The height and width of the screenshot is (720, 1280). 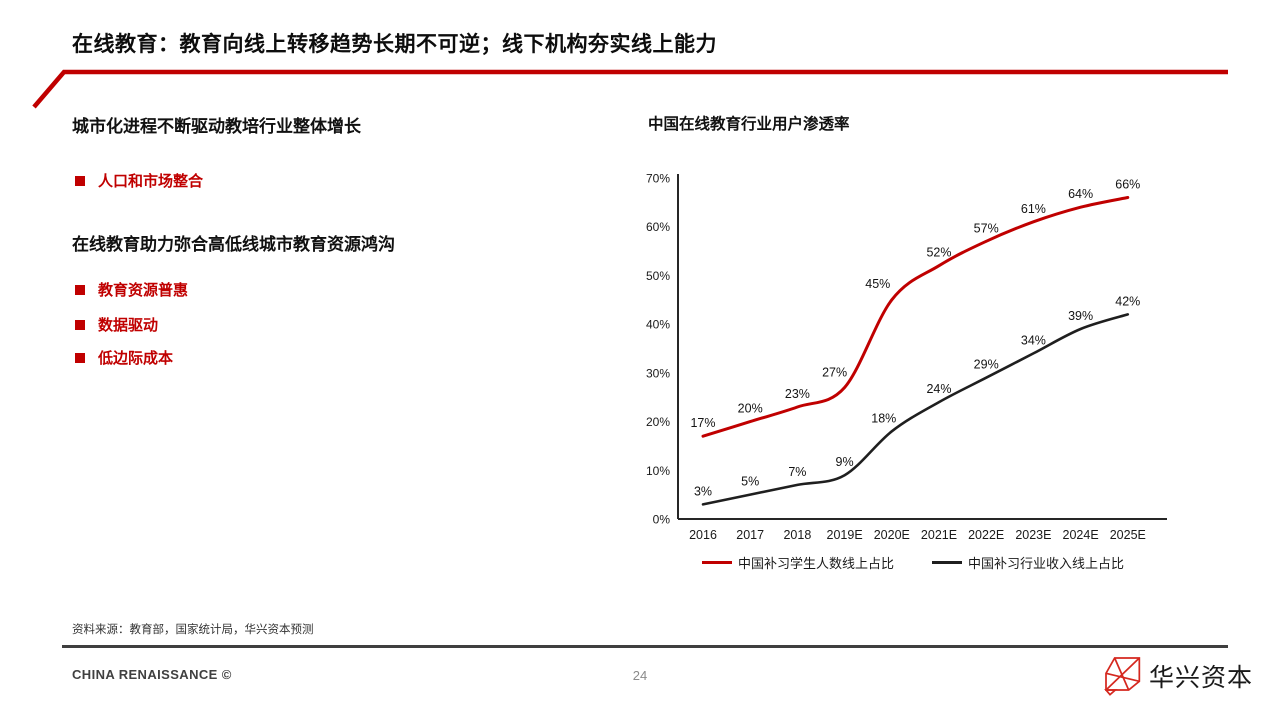 I want to click on page-number: 24, so click(x=640, y=675).